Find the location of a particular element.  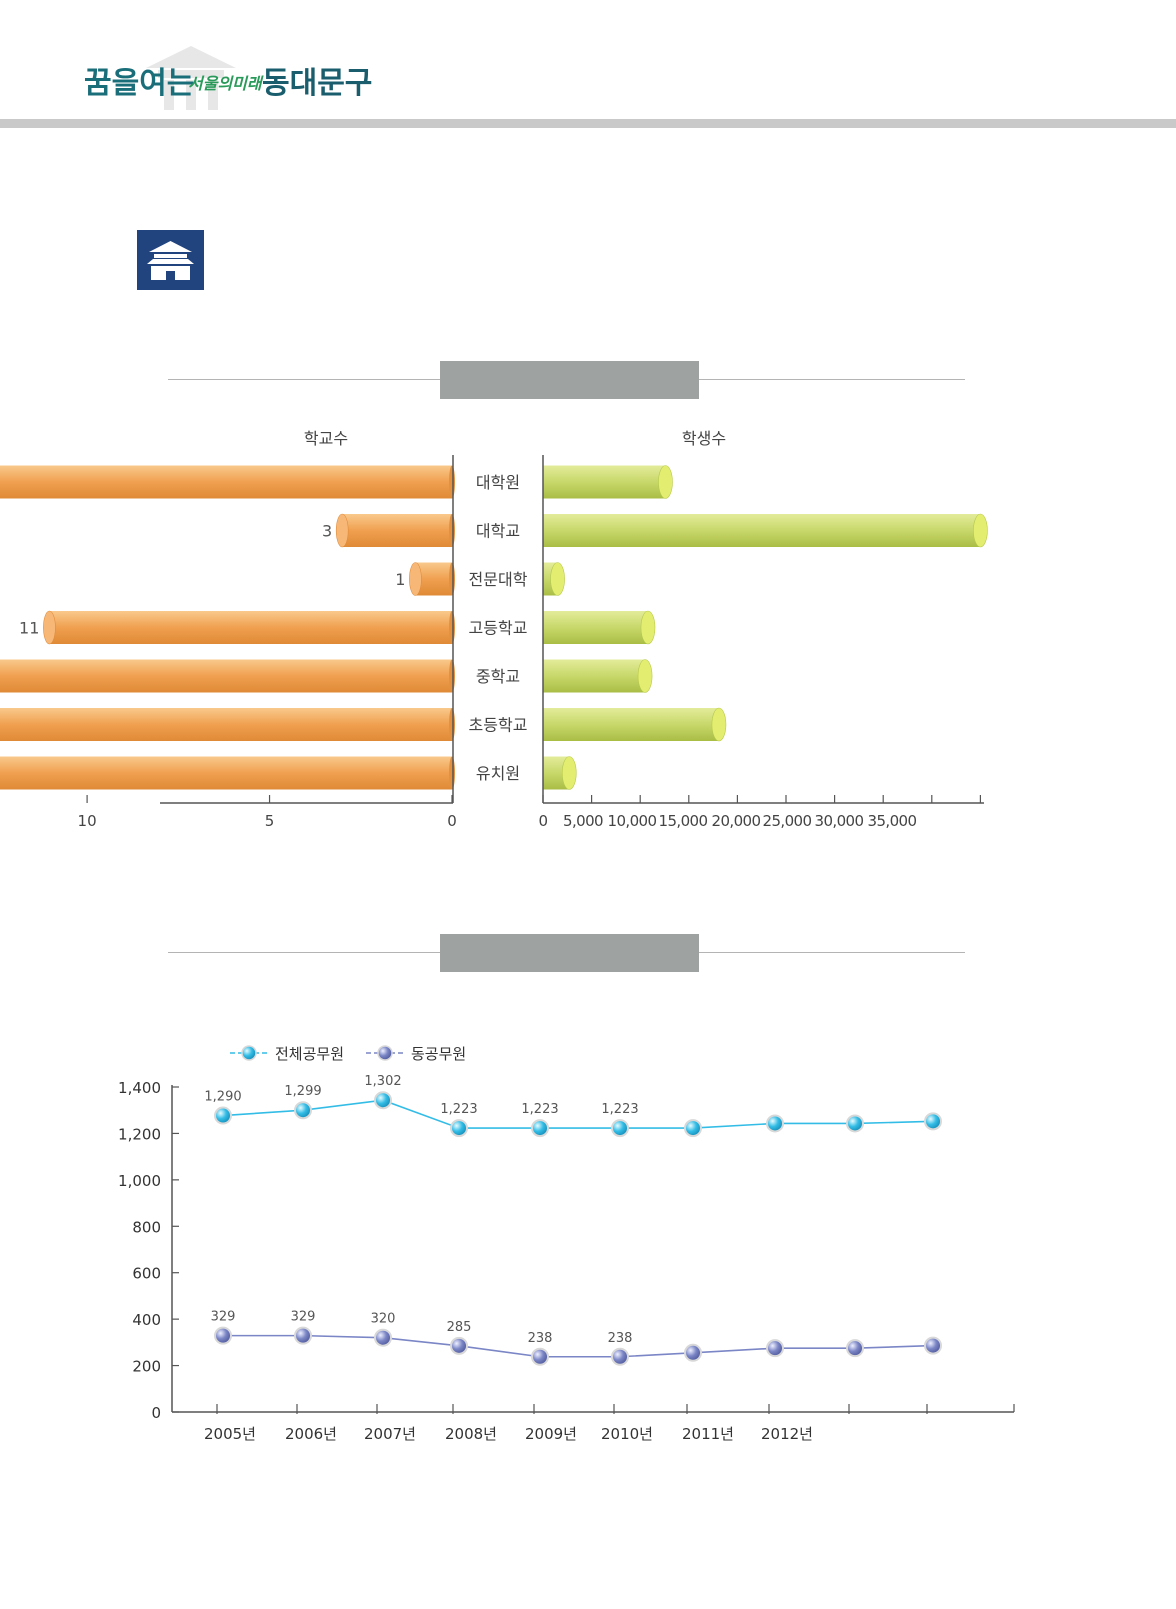

line-chart-legend: 전체공무원 동공무원 is located at coordinates (348, 1054).